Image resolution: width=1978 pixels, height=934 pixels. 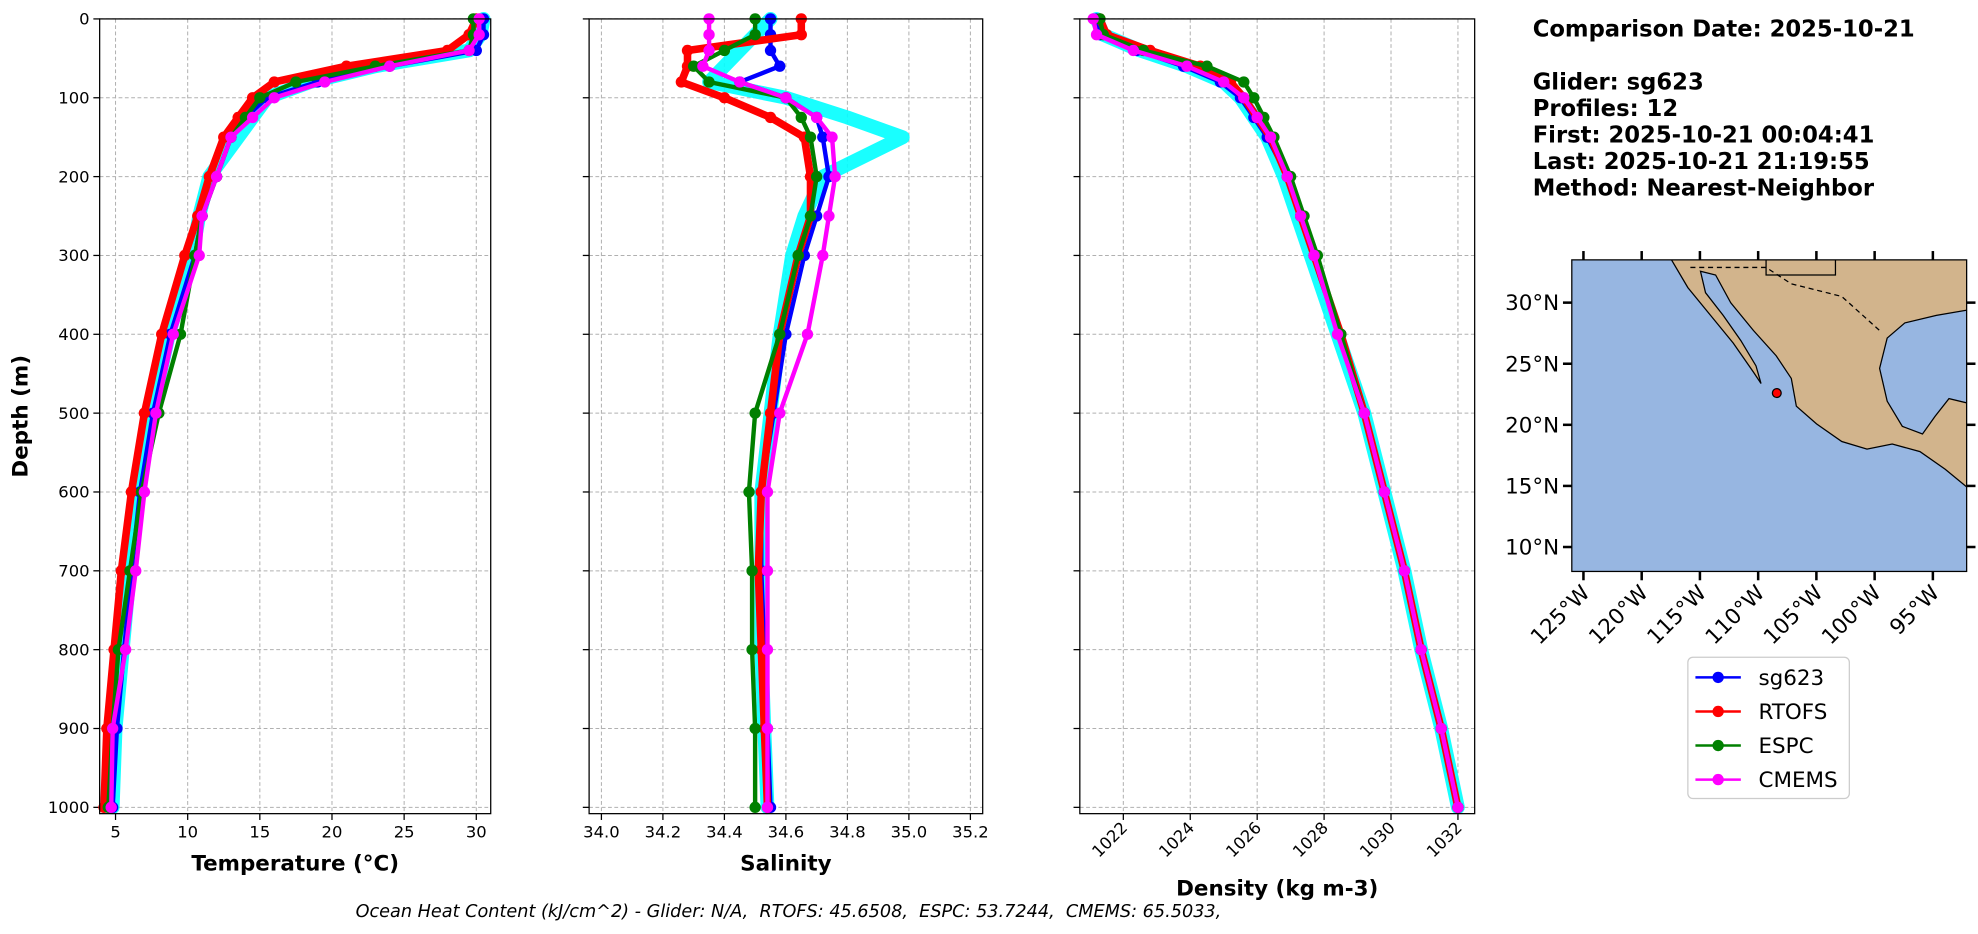 I want to click on y-tick-label: 1000, so click(x=69, y=807).